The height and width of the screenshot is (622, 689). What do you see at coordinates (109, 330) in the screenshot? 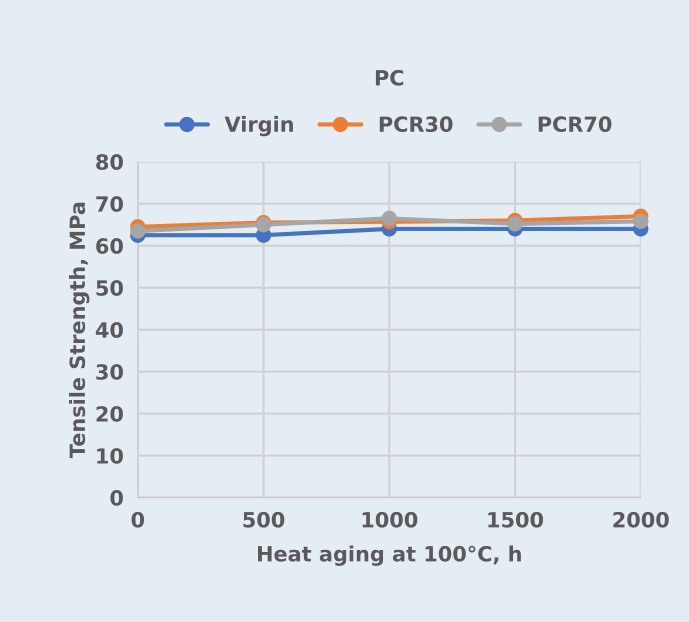
I see `y-tick-label: 40` at bounding box center [109, 330].